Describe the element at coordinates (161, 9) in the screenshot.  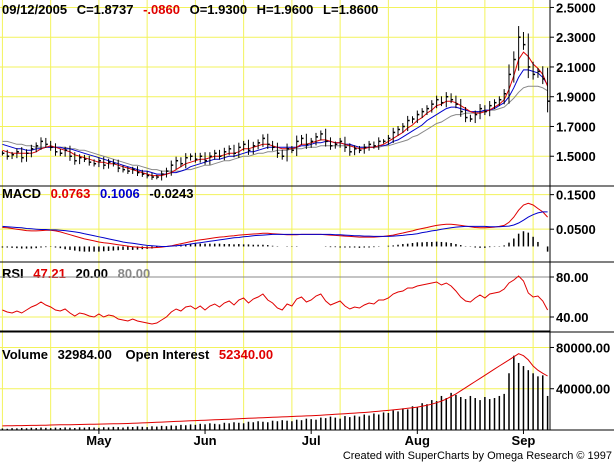
I see `header-change: -.0860` at that location.